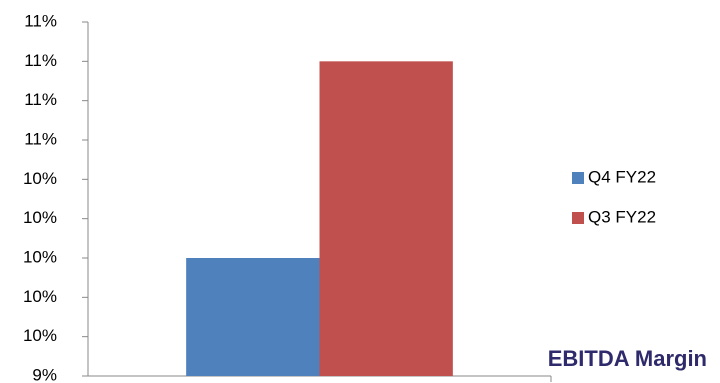 This screenshot has width=720, height=383. I want to click on legend-label: Q3 FY22, so click(622, 216).